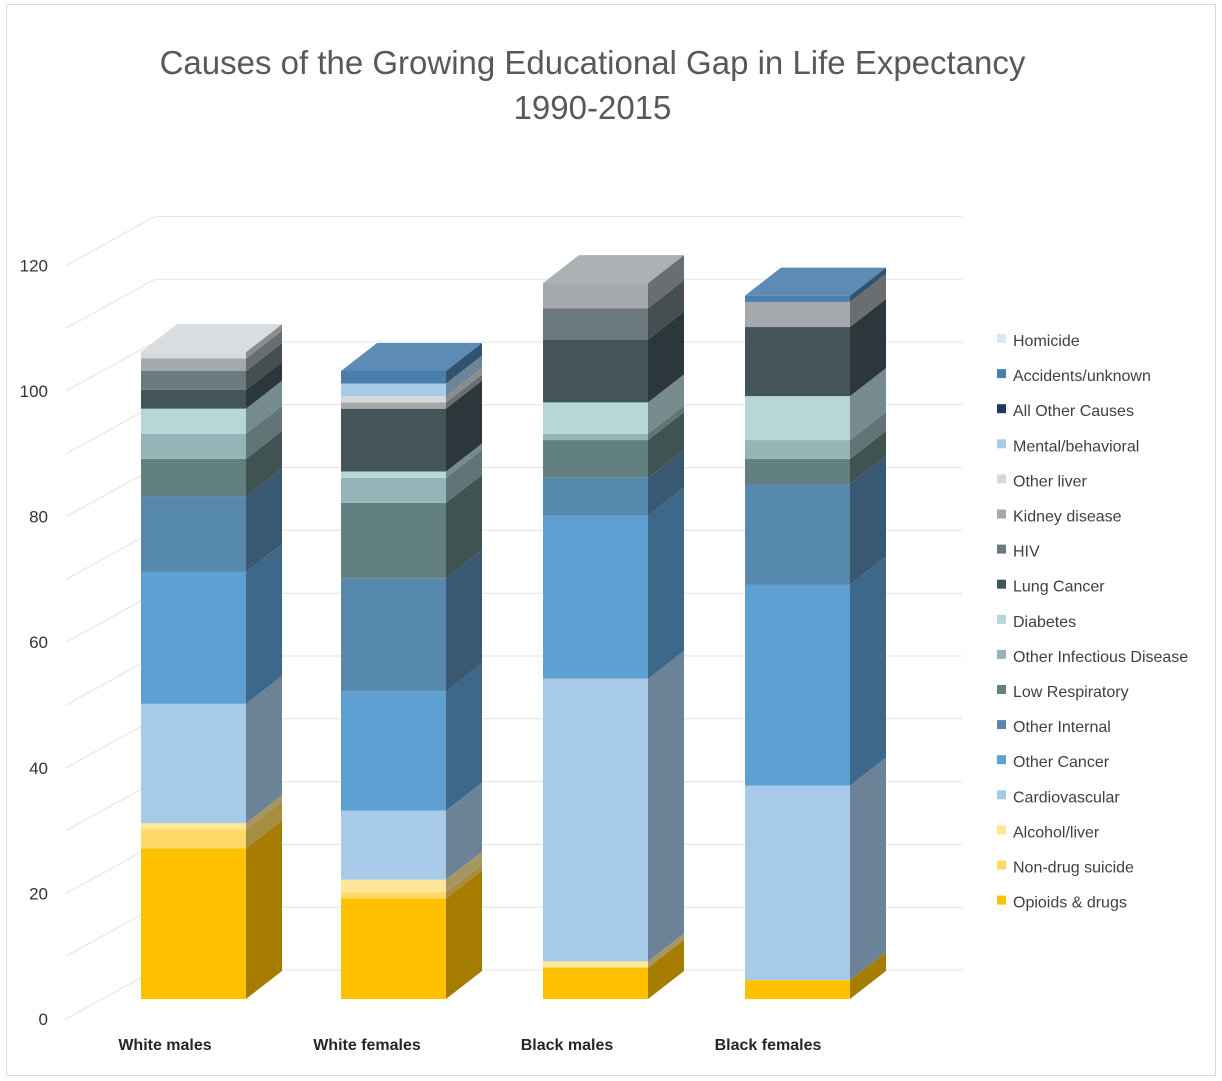 Image resolution: width=1222 pixels, height=1081 pixels. Describe the element at coordinates (43, 1019) in the screenshot. I see `y-tick-label: 0` at that location.